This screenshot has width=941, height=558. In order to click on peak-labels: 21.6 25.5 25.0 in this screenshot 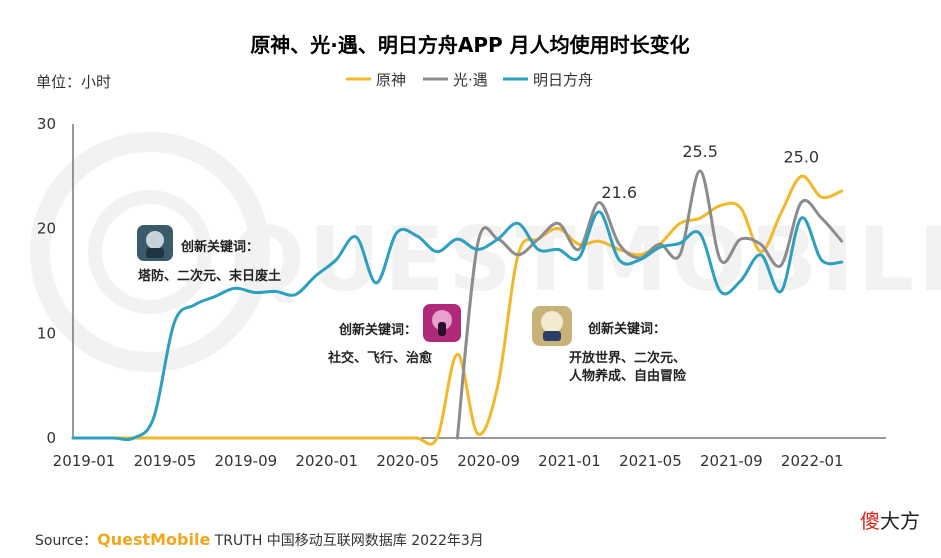, I will do `click(710, 172)`.